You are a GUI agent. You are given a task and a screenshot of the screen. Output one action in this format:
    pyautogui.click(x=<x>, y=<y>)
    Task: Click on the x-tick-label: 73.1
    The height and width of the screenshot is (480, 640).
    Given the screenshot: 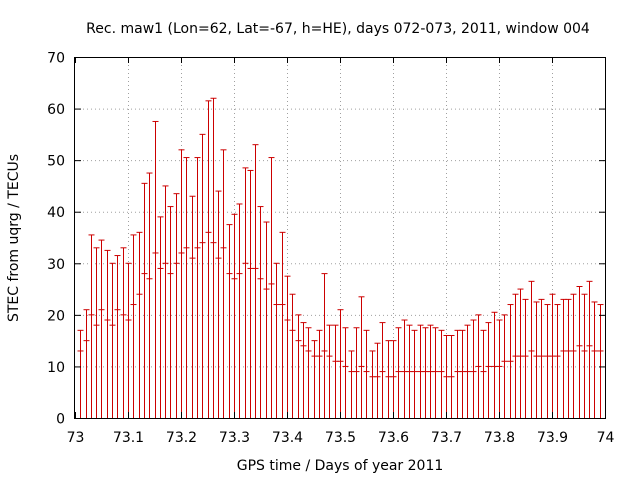 What is the action you would take?
    pyautogui.click(x=128, y=438)
    